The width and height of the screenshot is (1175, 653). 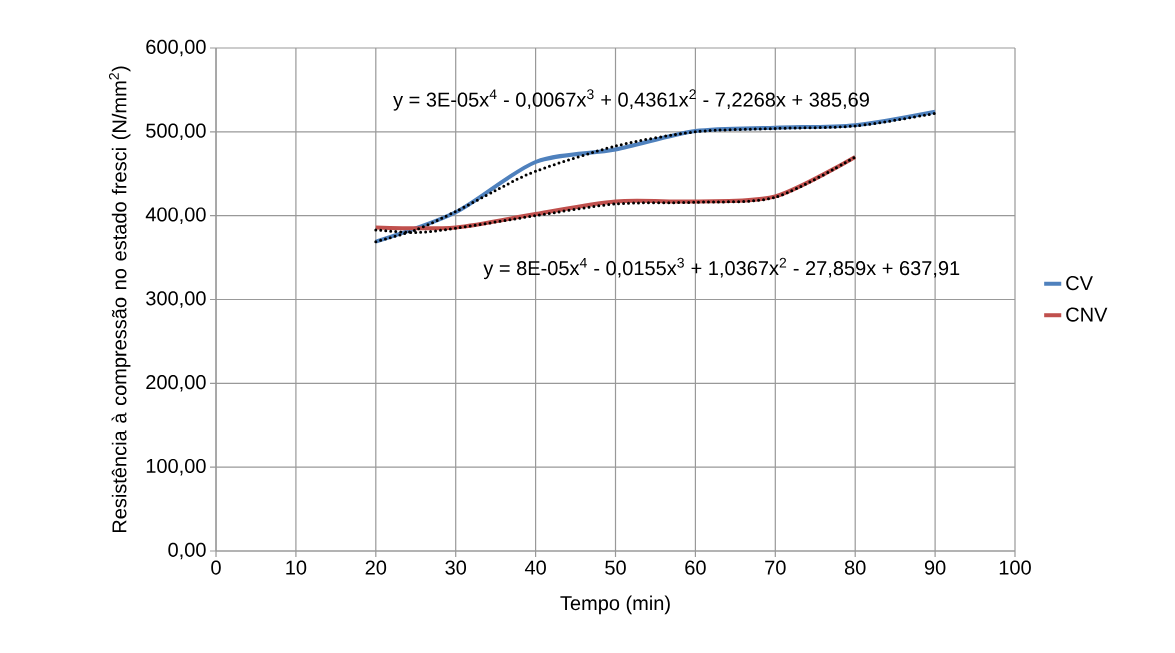 I want to click on y-tick-label: 100,00, so click(x=176, y=467).